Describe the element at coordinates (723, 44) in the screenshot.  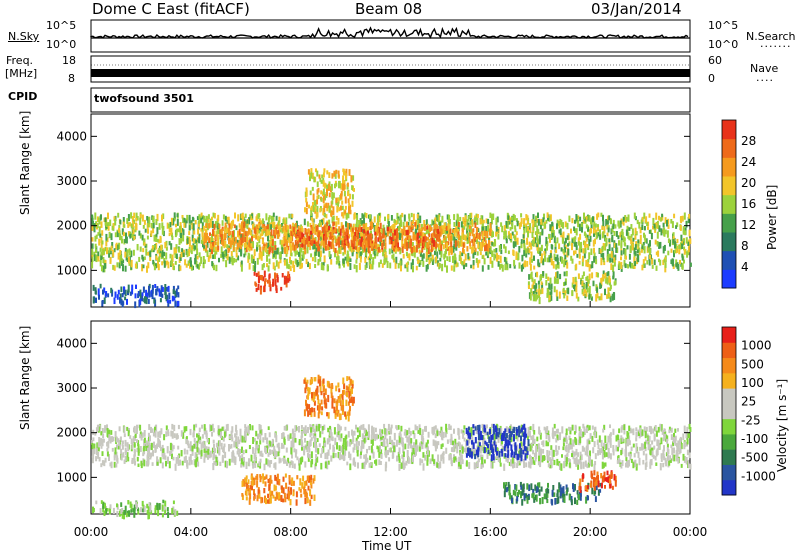
I see `nsearch-tick-low: 10^0` at that location.